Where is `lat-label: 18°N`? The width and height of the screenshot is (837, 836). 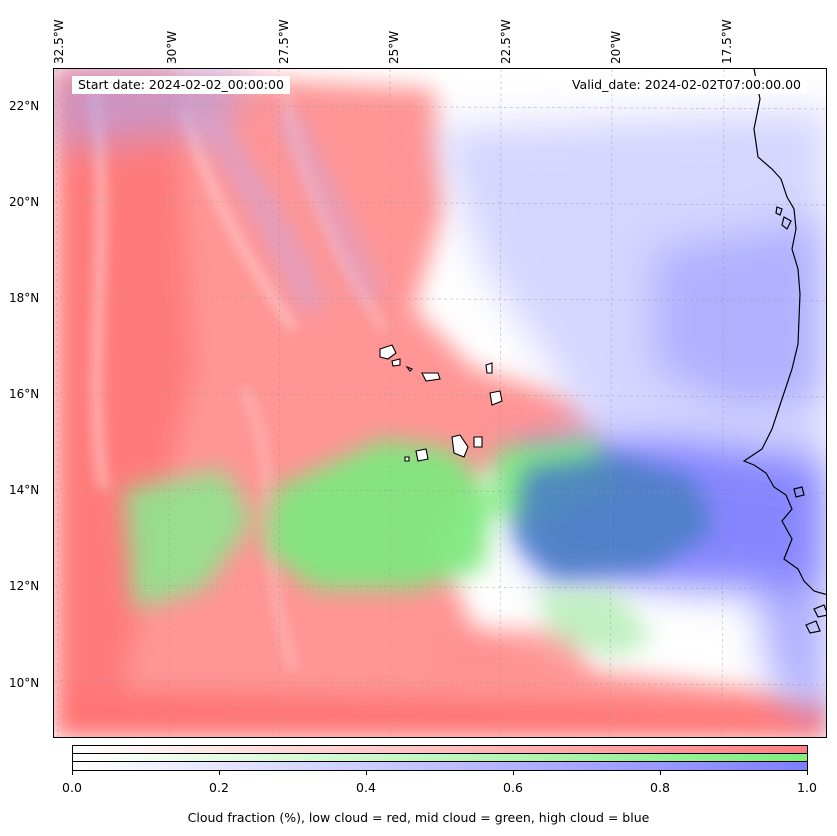 lat-label: 18°N is located at coordinates (24, 298).